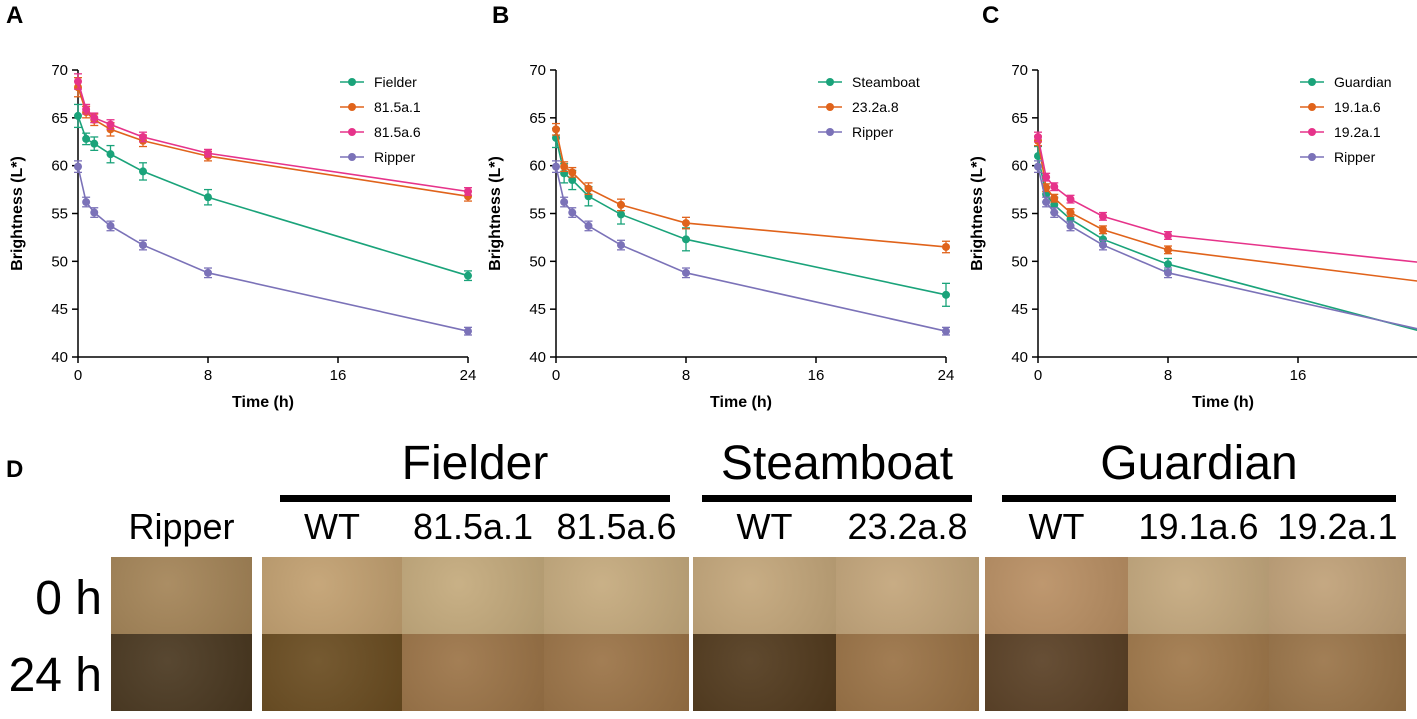  What do you see at coordinates (68, 598) in the screenshot?
I see `row-label: 0 h` at bounding box center [68, 598].